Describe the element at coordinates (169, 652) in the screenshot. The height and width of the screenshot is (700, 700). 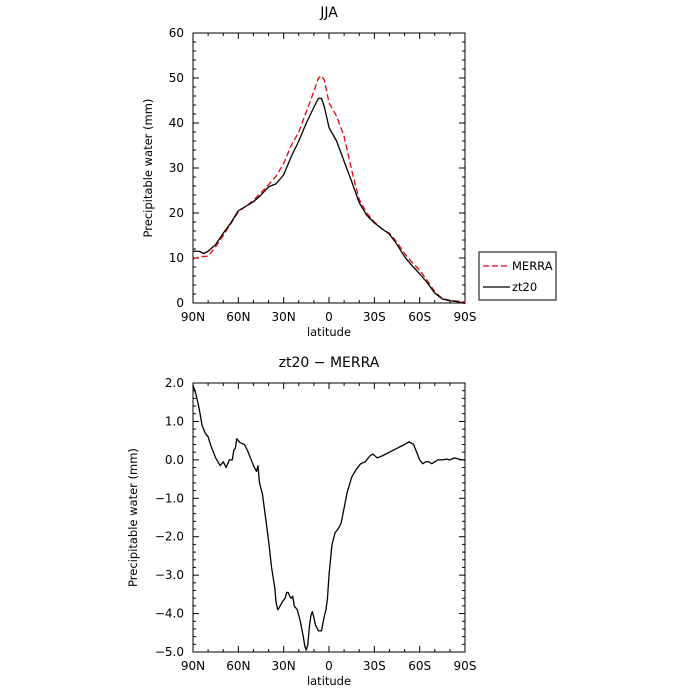
I see `y-tick-label: −5.0` at that location.